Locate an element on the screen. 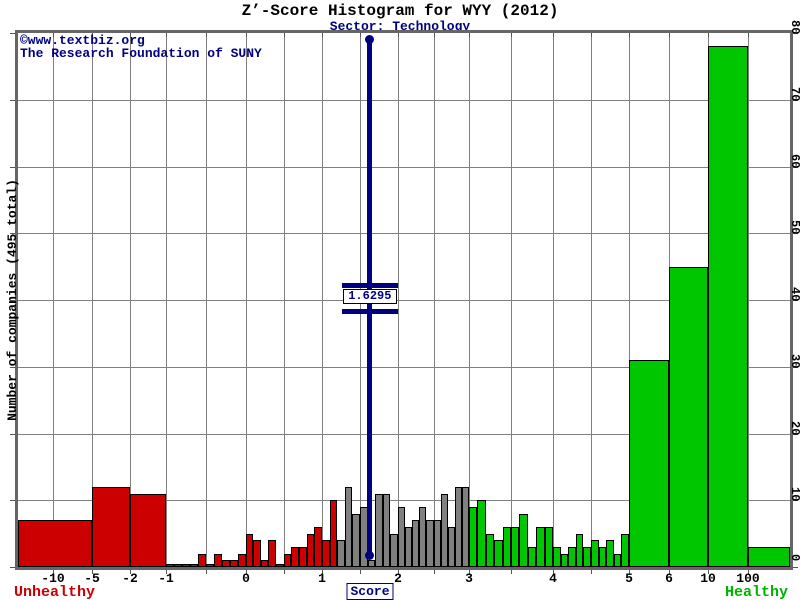  watermark-link: ©www.textbiz.org is located at coordinates (82, 40).